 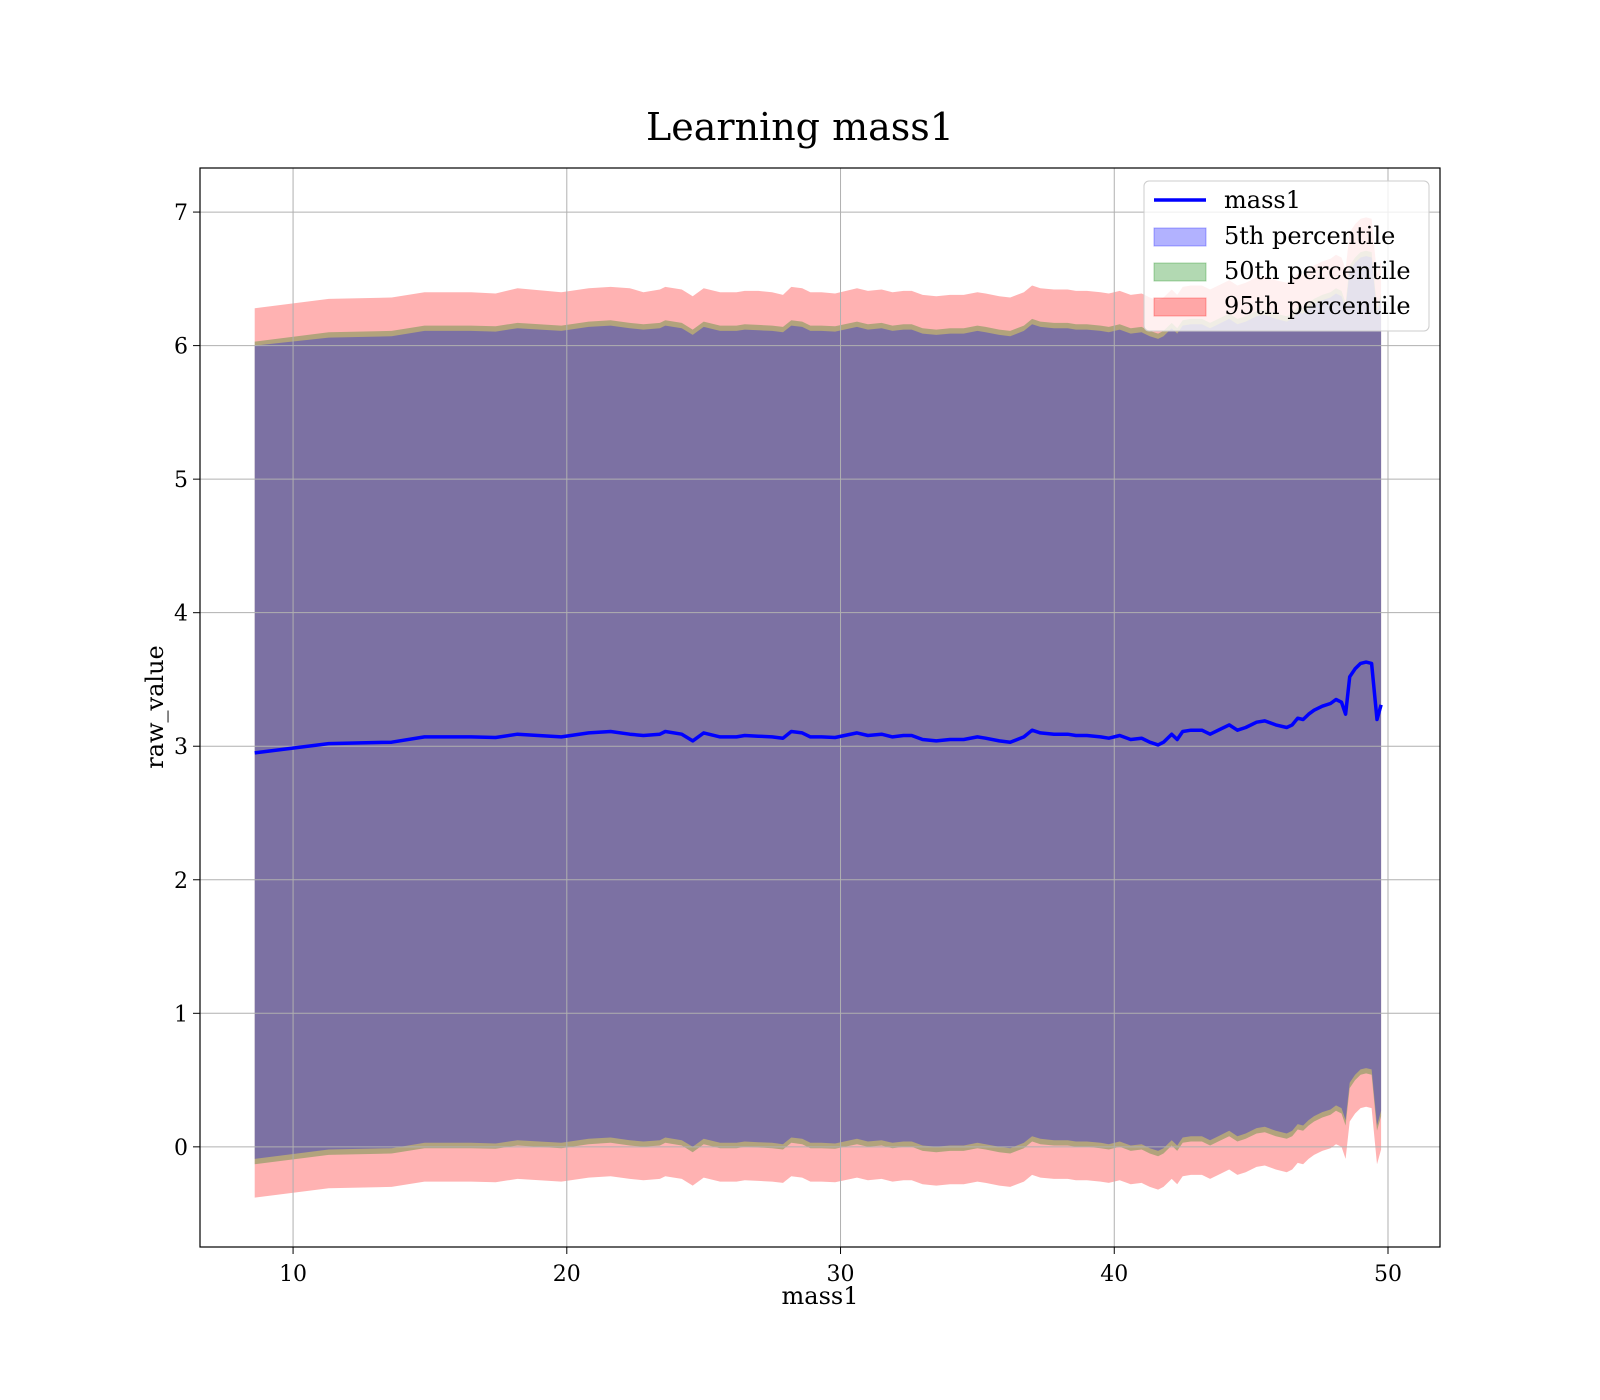 I want to click on y-tick-label: 7, so click(x=181, y=213).